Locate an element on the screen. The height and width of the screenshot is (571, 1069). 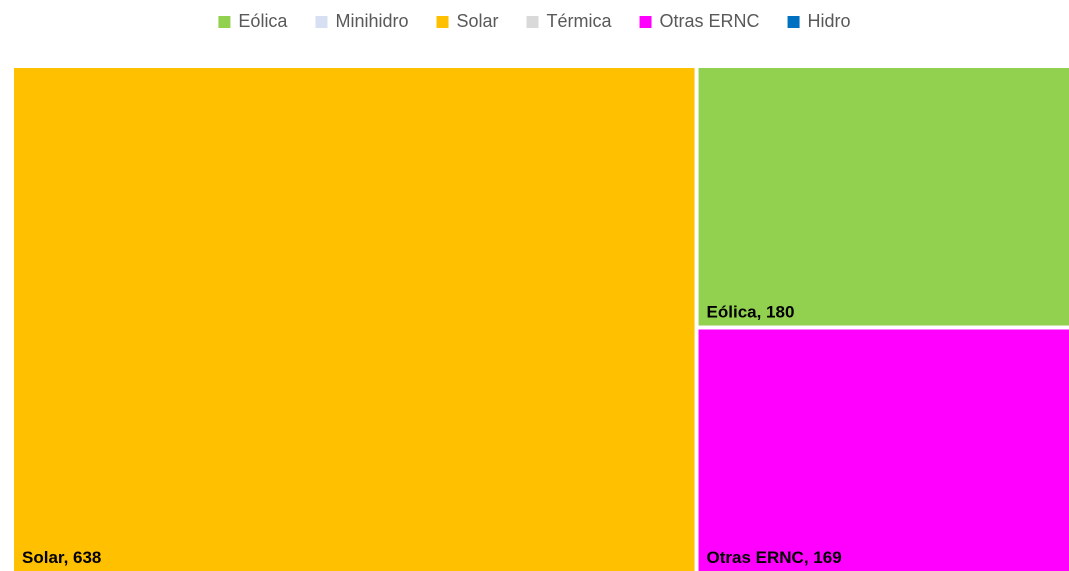
data-label: Solar, 638 is located at coordinates (61, 557).